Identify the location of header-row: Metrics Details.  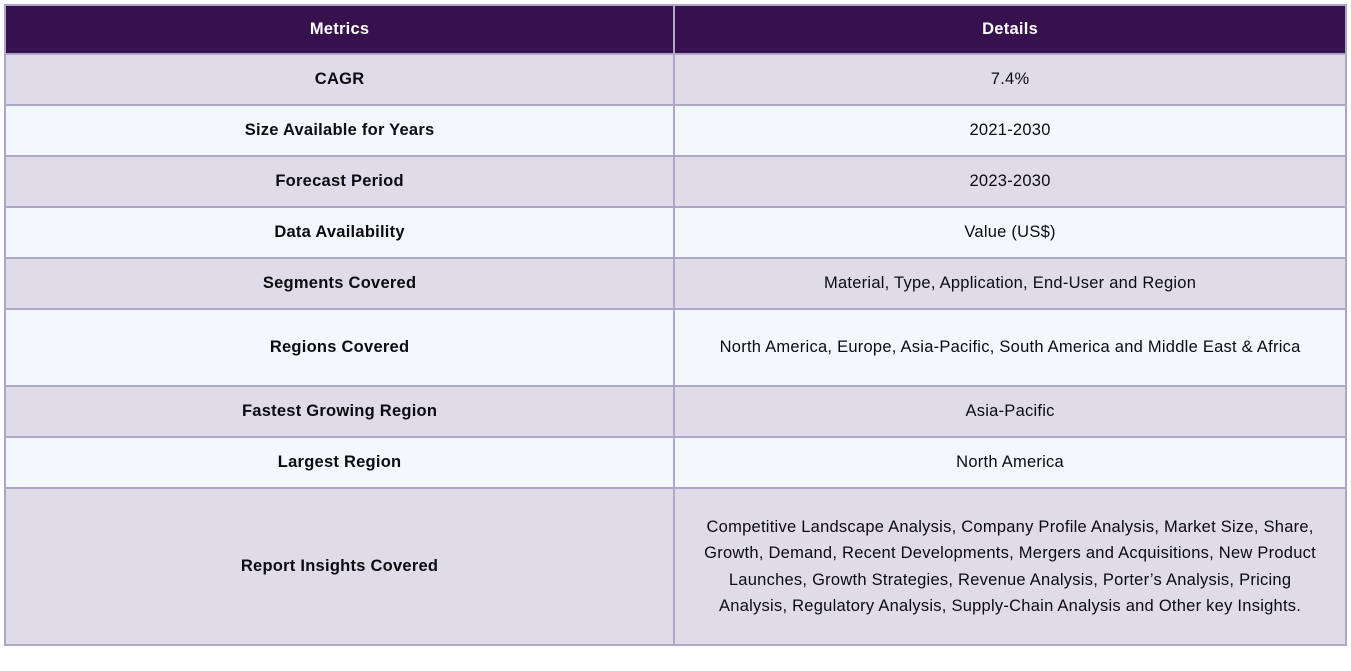
(675, 29).